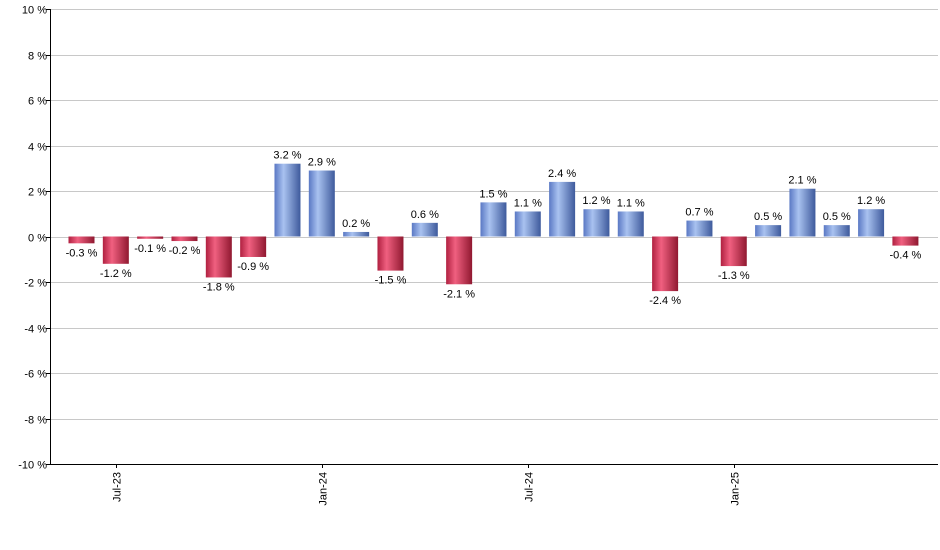 The image size is (940, 550). Describe the element at coordinates (37, 193) in the screenshot. I see `y-tick-label: 2 %` at that location.